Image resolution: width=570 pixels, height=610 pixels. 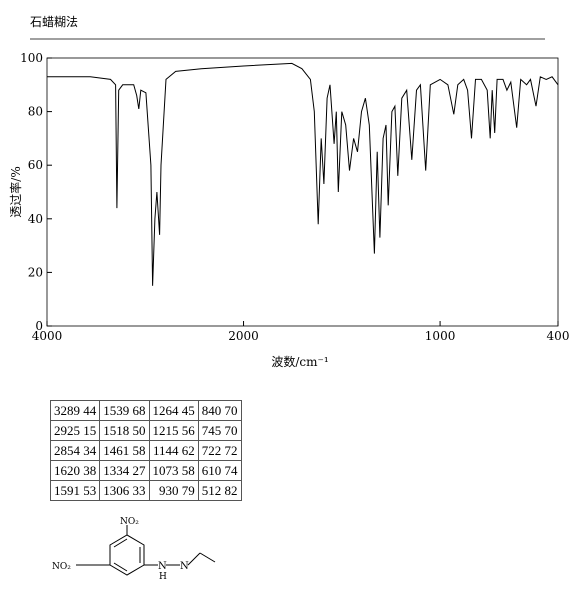 What do you see at coordinates (75, 410) in the screenshot?
I see `peak-cell: 3289 44` at bounding box center [75, 410].